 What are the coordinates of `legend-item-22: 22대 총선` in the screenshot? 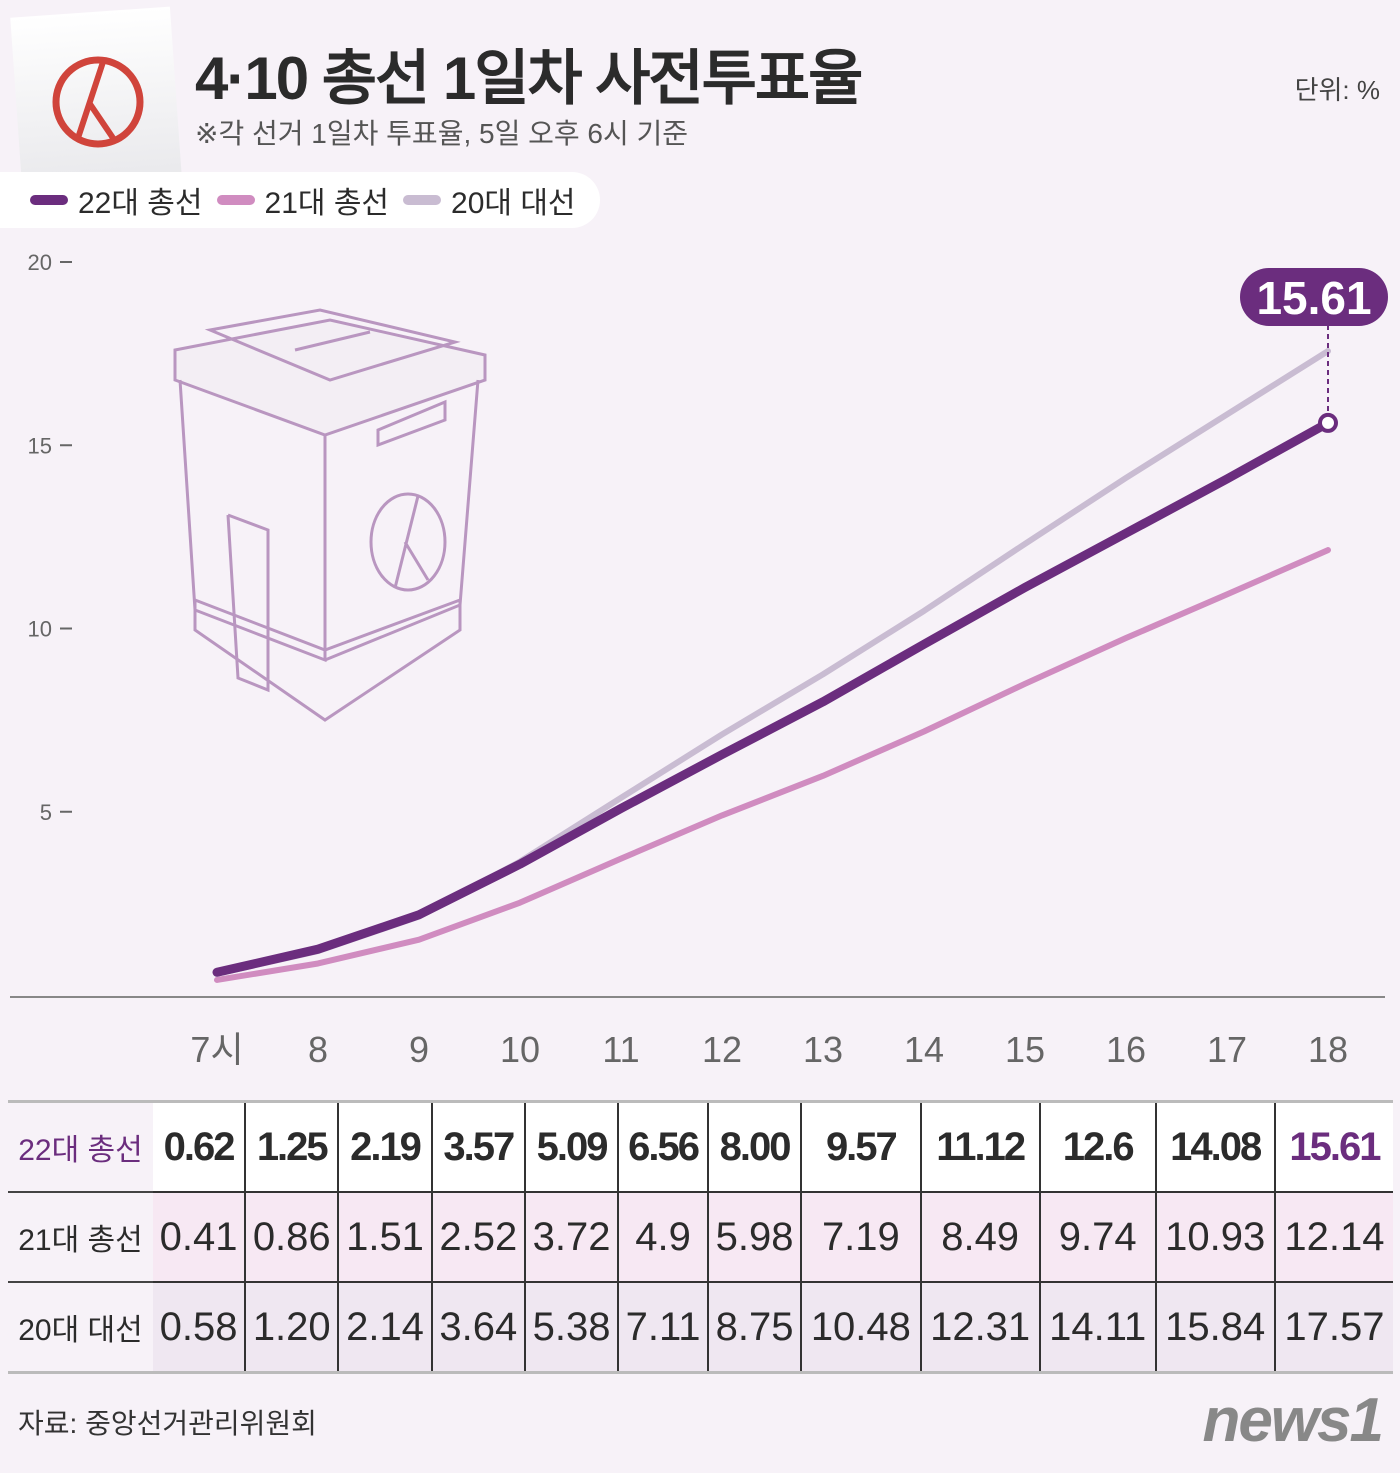 It's located at (116, 200).